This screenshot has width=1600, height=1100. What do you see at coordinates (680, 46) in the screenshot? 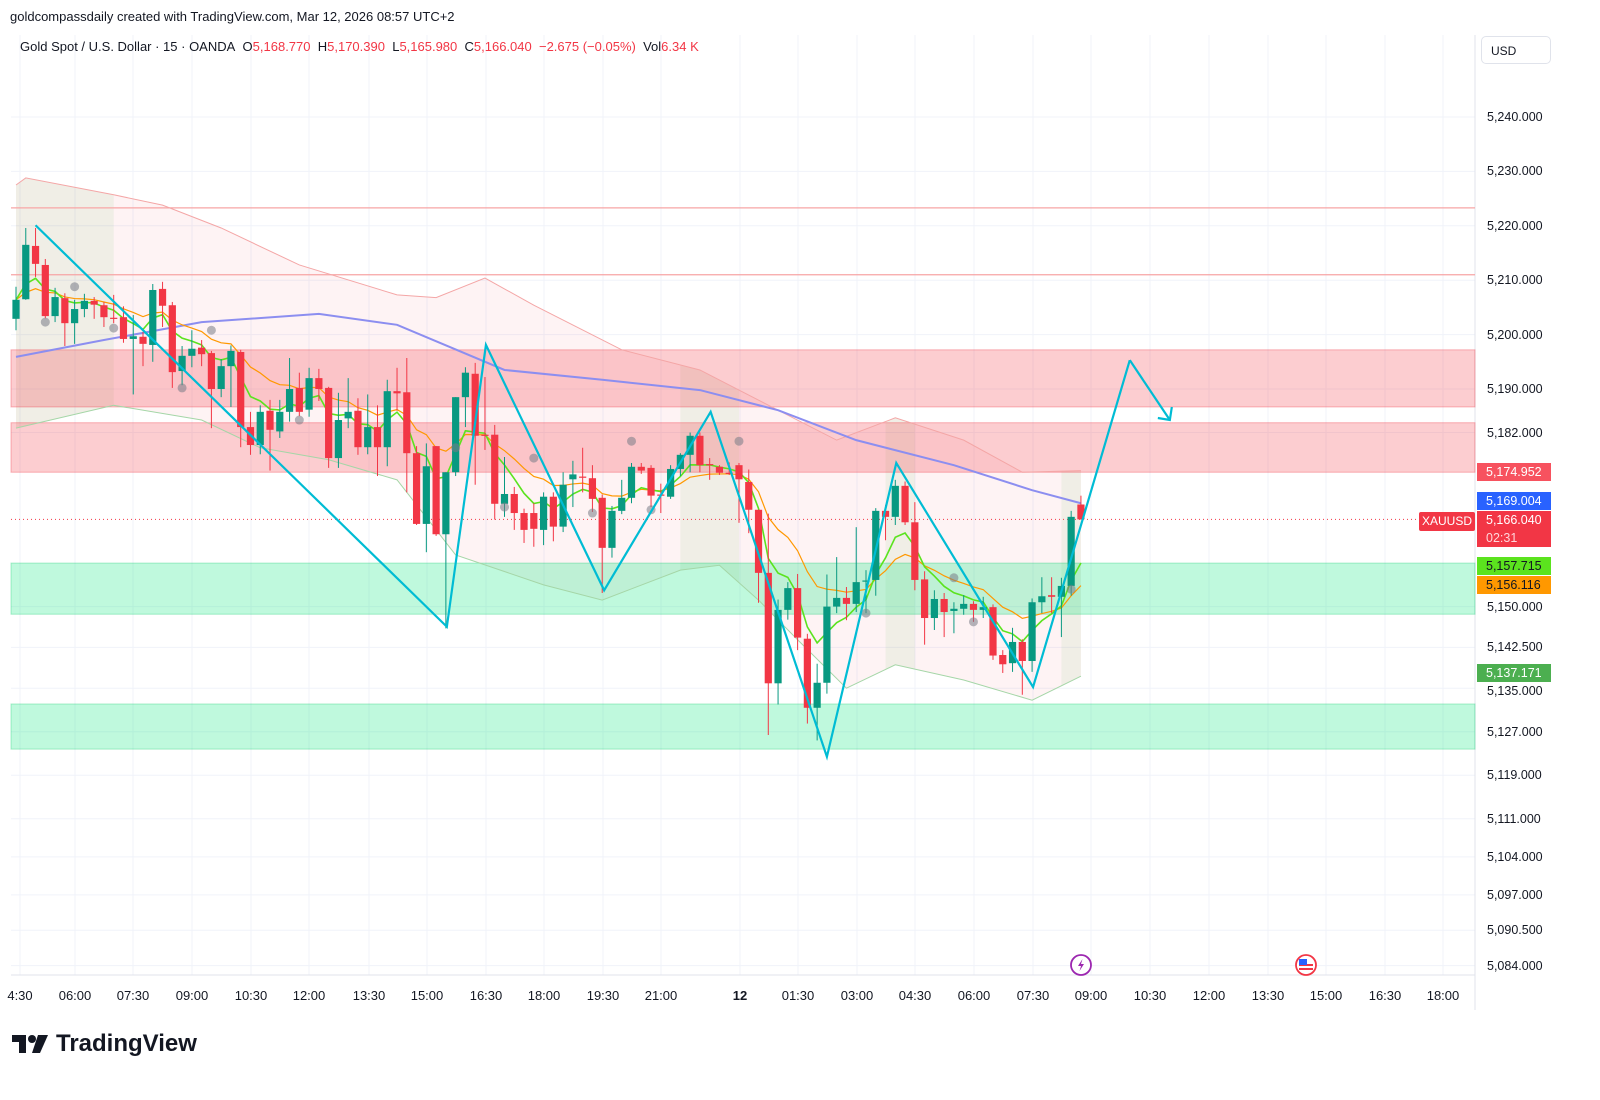
I see `volume-value: 6.34 K` at bounding box center [680, 46].